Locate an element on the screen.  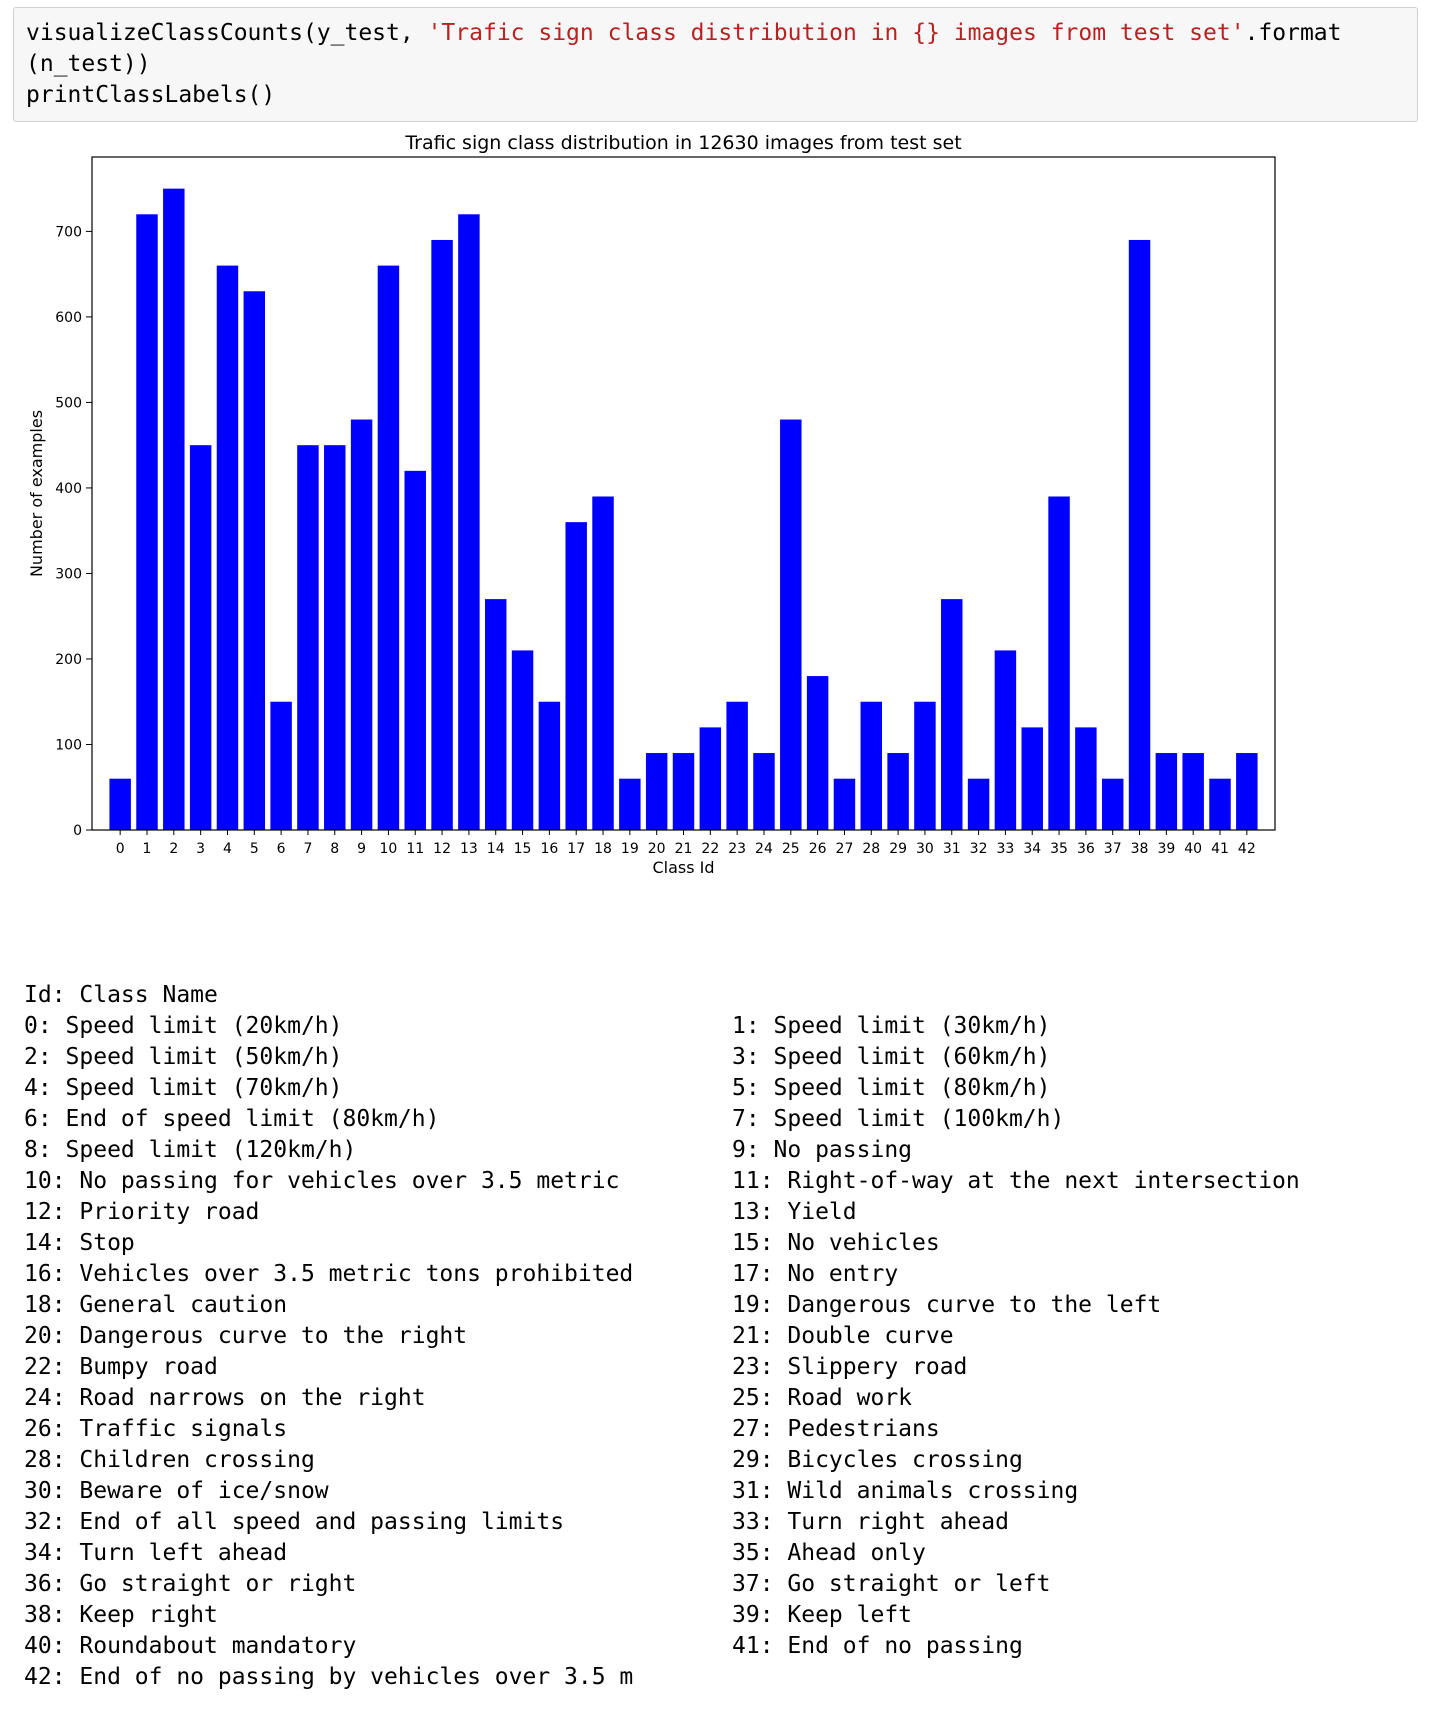
x-tick-label: 13 is located at coordinates (469, 849).